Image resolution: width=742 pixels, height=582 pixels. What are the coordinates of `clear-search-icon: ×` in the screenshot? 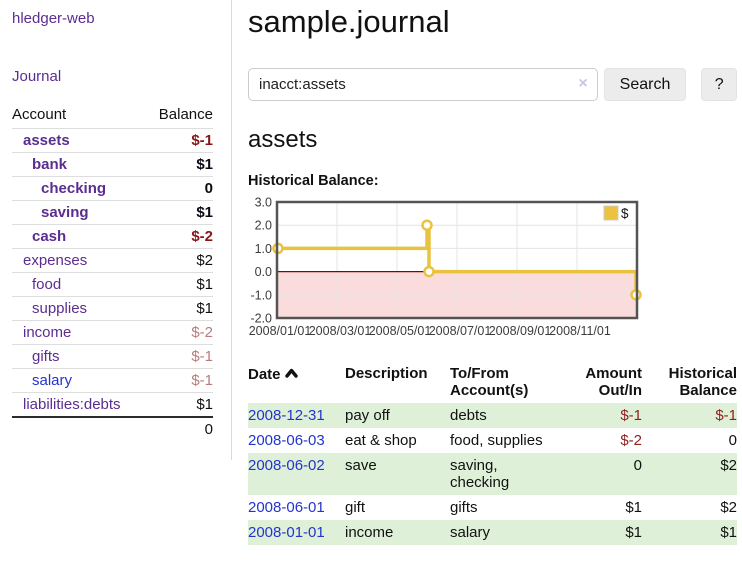 It's located at (583, 83).